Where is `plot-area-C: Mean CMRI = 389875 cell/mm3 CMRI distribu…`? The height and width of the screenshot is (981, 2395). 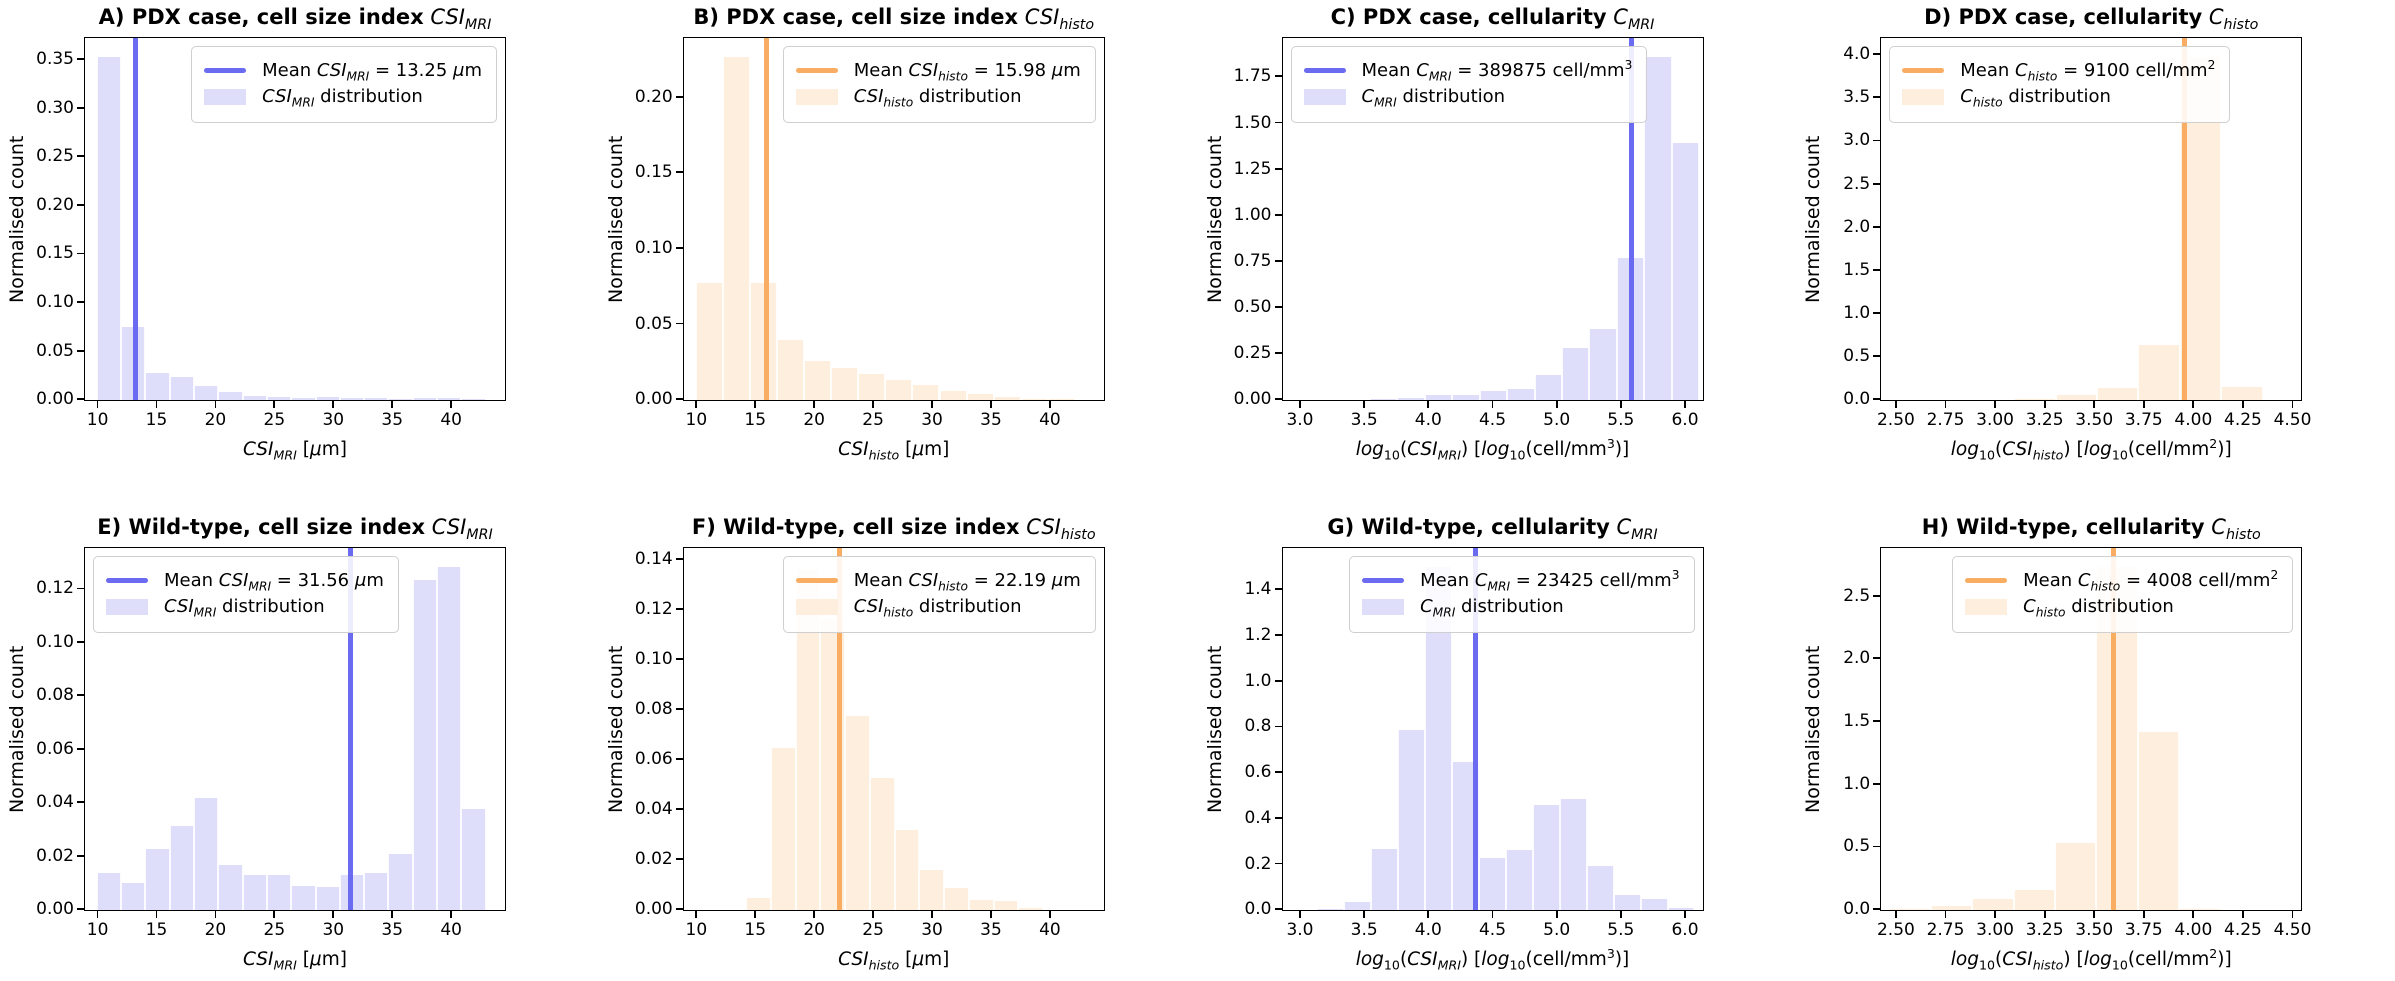
plot-area-C: Mean CMRI = 389875 cell/mm3 CMRI distribu… is located at coordinates (1492, 219).